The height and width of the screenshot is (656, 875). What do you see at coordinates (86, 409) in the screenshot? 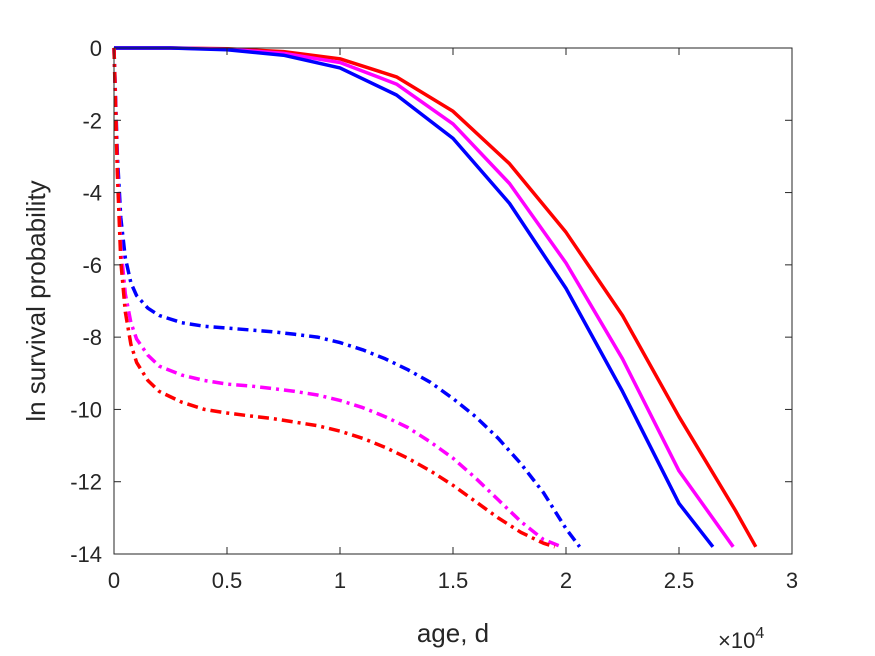
I see `y-tick-label: -10` at bounding box center [86, 409].